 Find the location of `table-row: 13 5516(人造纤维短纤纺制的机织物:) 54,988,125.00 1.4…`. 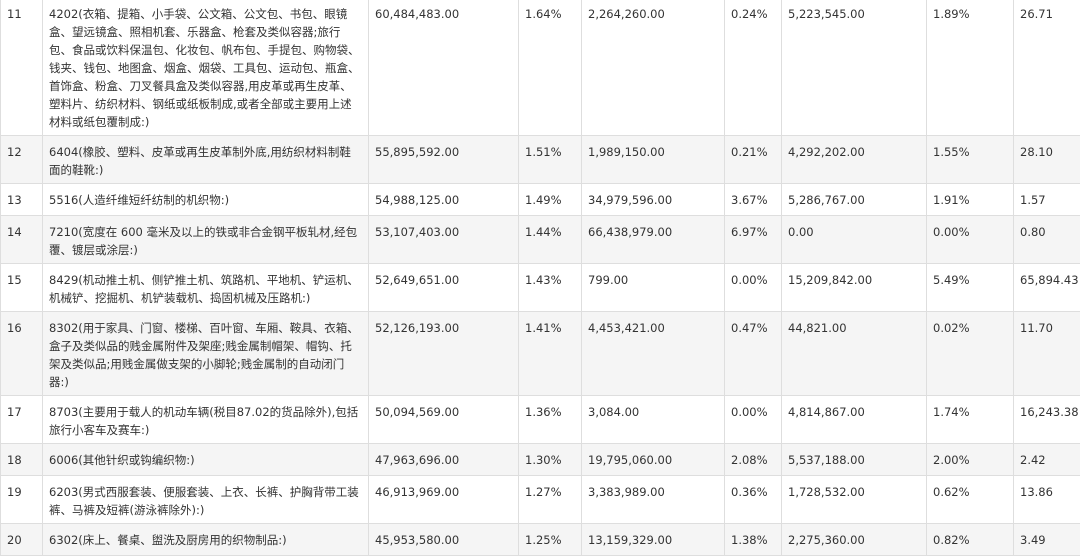

table-row: 13 5516(人造纤维短纤纺制的机织物:) 54,988,125.00 1.4… is located at coordinates (540, 200).